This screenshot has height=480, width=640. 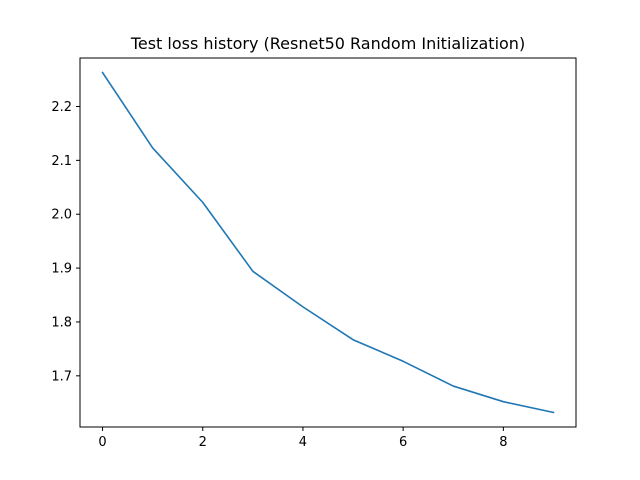 I want to click on x-tick-label: 4, so click(x=303, y=442).